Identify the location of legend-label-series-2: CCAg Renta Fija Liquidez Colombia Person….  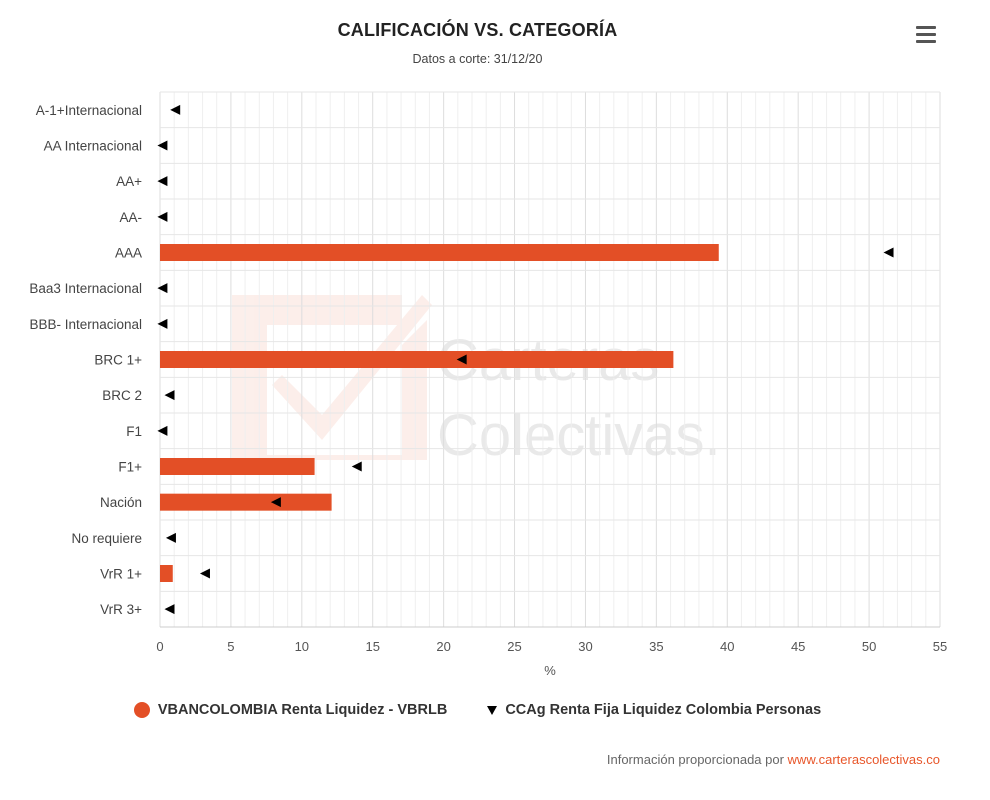
(663, 710).